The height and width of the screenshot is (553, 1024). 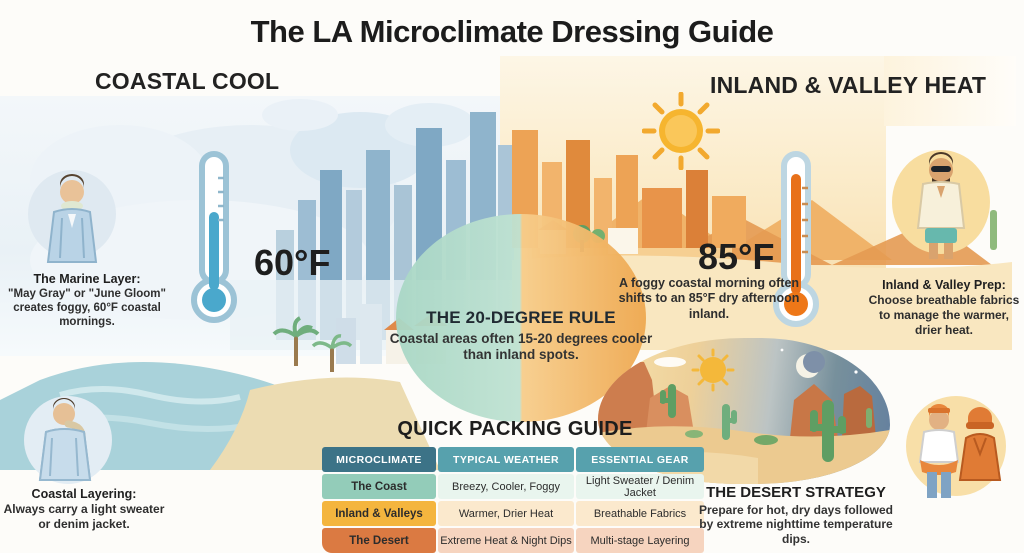 What do you see at coordinates (65, 439) in the screenshot?
I see `sweater-figure-icon` at bounding box center [65, 439].